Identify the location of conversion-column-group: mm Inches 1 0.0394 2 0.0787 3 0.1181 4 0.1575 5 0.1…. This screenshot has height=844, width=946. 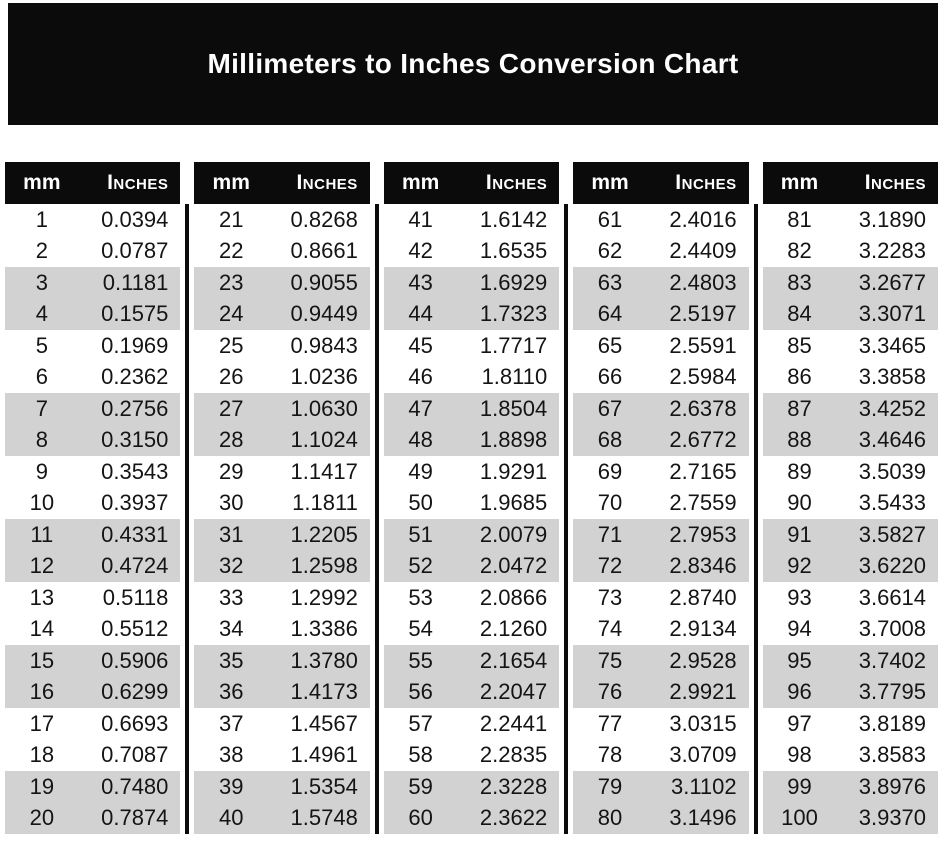
(93, 498).